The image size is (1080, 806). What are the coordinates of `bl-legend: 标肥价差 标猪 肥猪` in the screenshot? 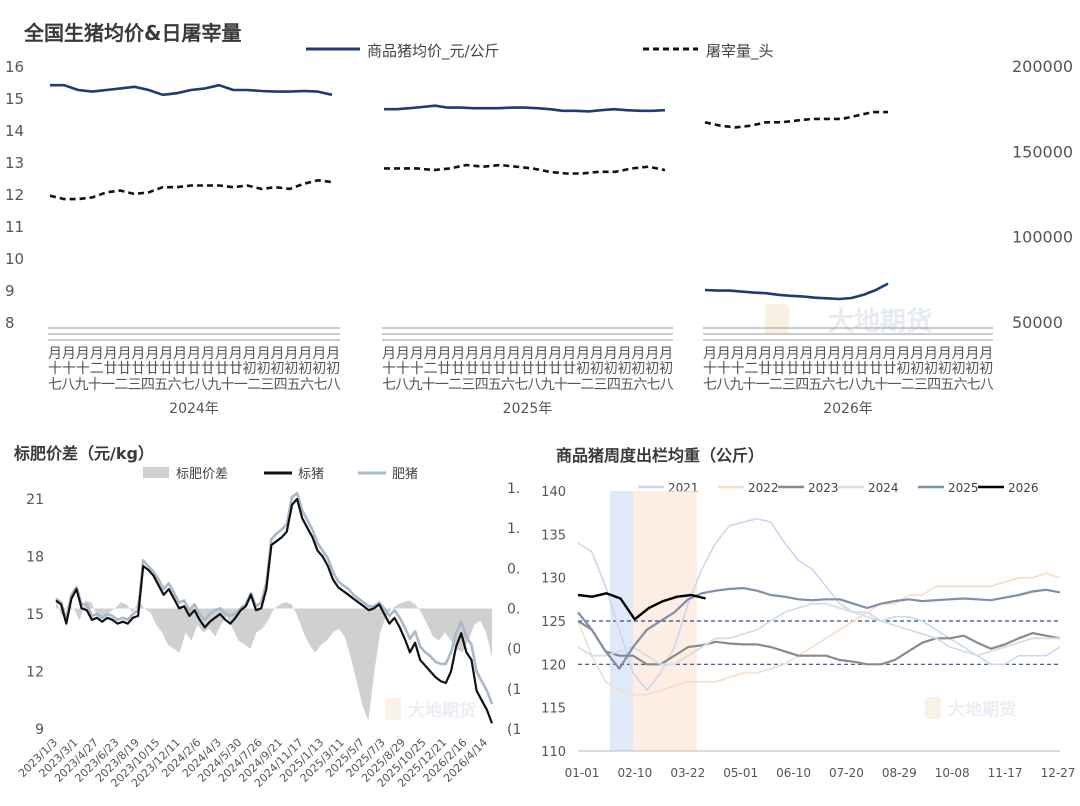 It's located at (280, 474).